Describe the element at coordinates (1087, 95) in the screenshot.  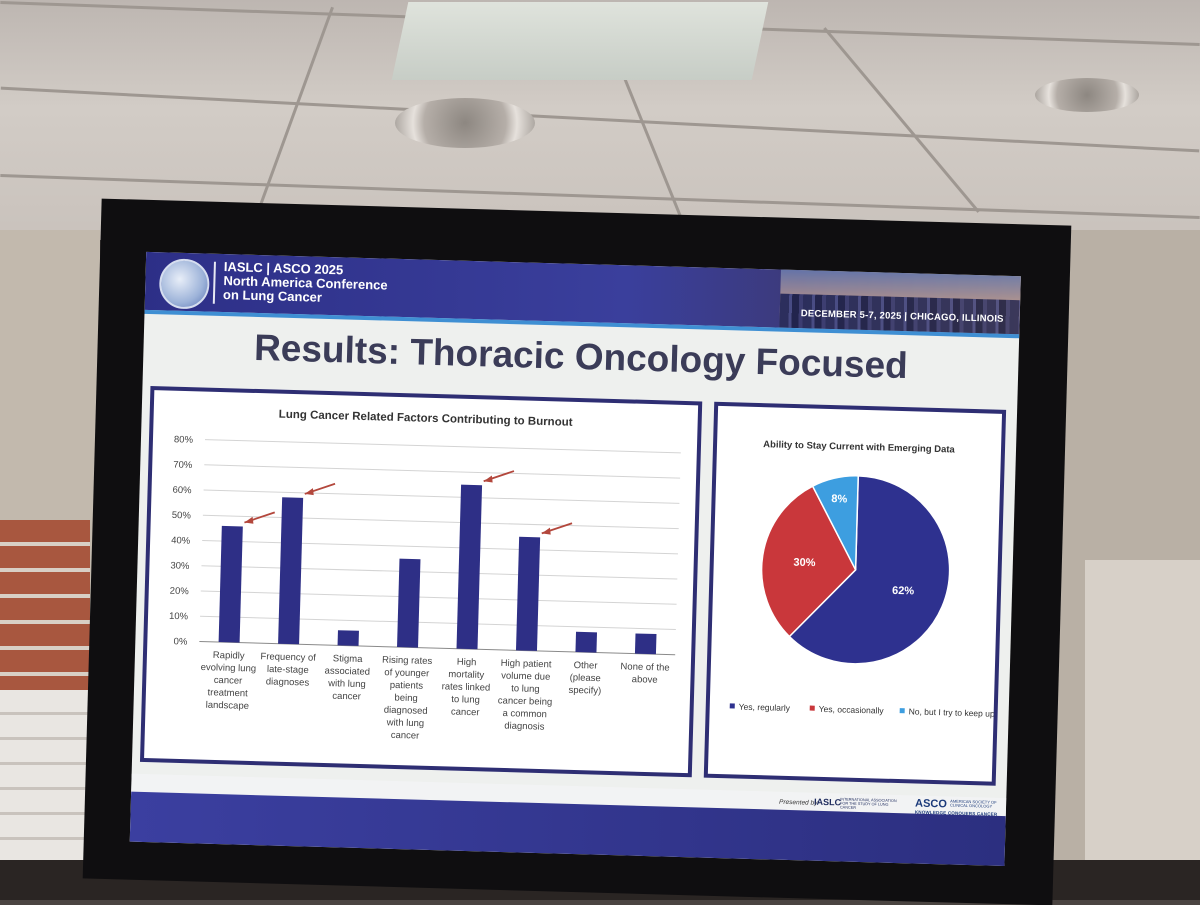
I see `ceiling-downlight-icon` at that location.